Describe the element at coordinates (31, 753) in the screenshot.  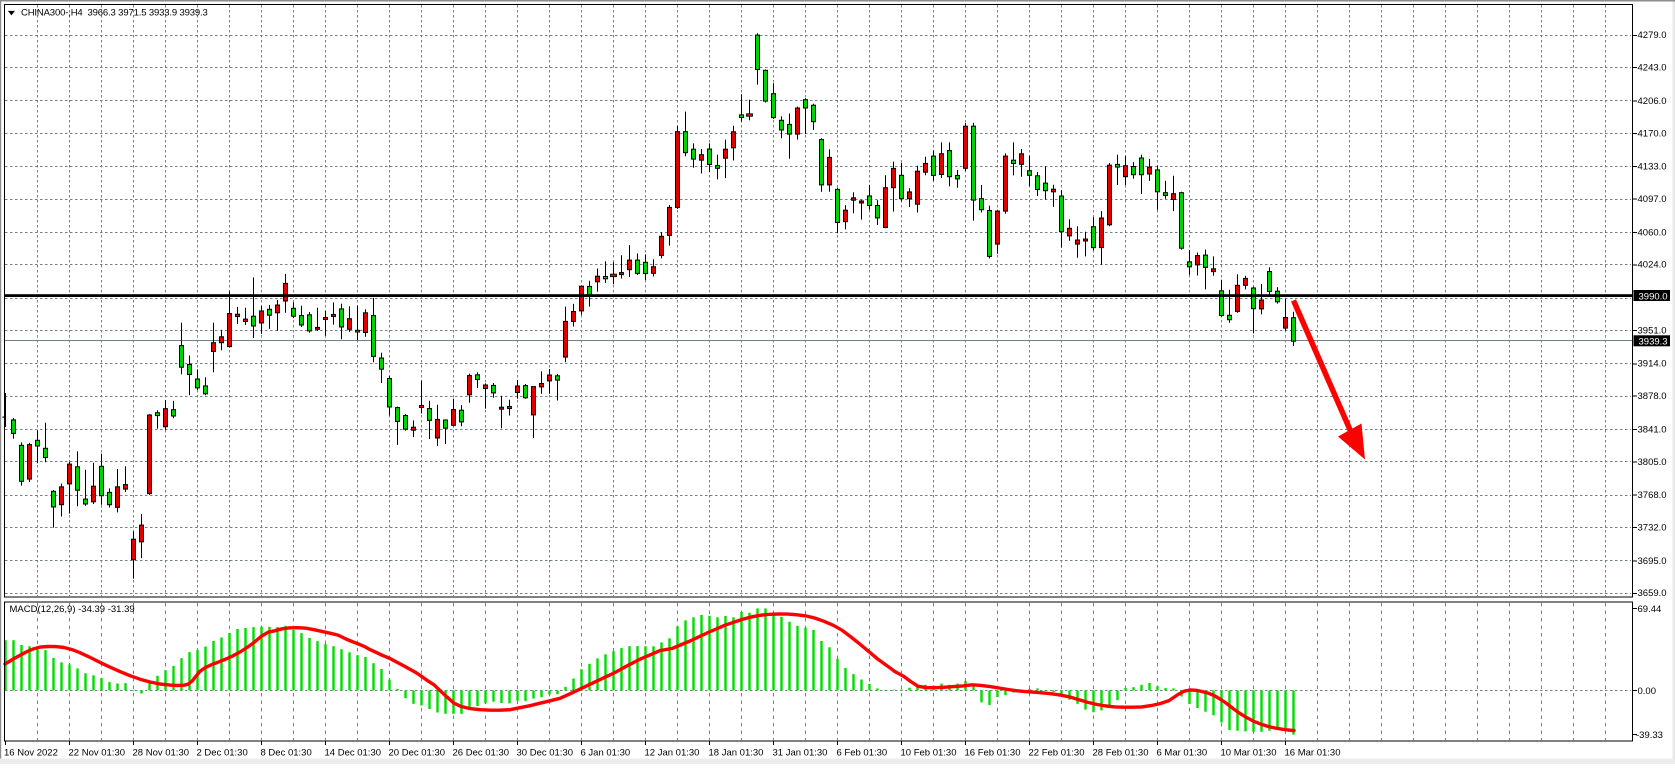
I see `svg-text: 16 Nov 2022` at that location.